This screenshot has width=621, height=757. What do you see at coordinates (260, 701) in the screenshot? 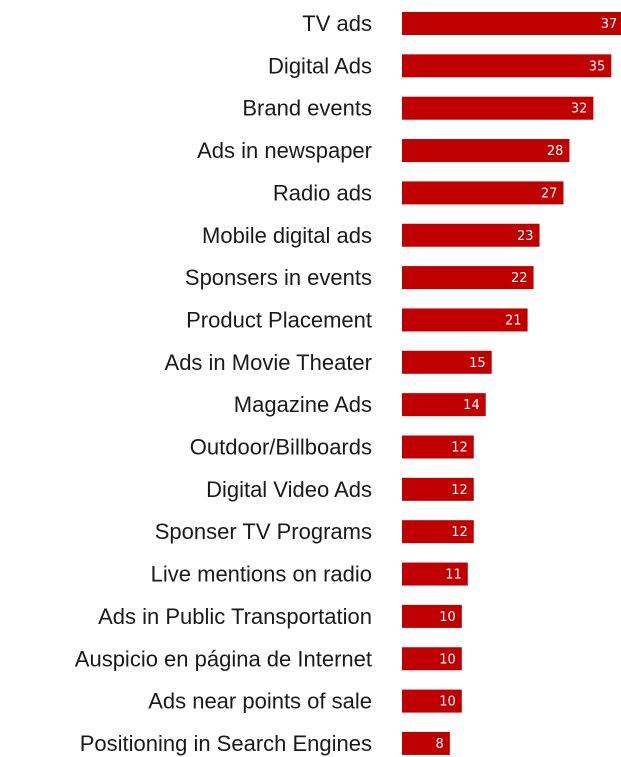
I see `category-label: Ads near points of sale` at bounding box center [260, 701].